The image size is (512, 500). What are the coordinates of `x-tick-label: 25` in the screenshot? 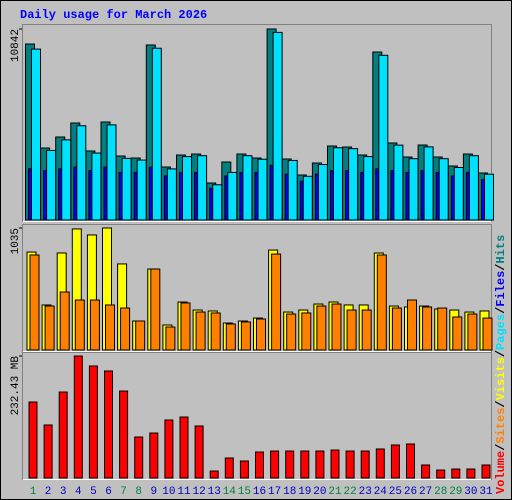 It's located at (395, 492).